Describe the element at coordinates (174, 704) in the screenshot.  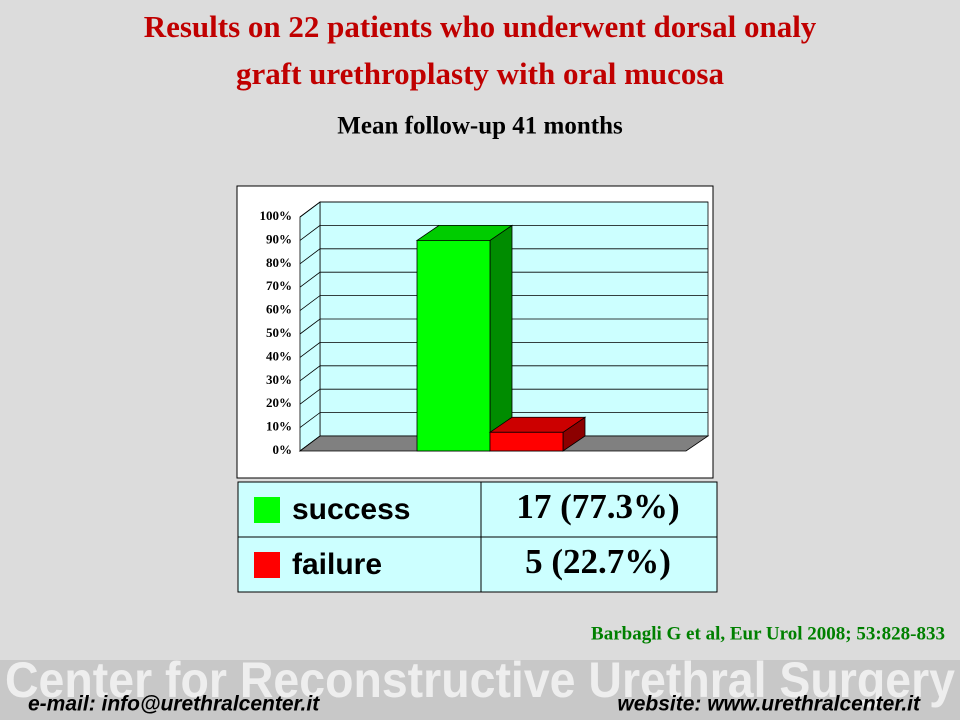
I see `footer-email: e-mail: info@urethralcenter.it` at that location.